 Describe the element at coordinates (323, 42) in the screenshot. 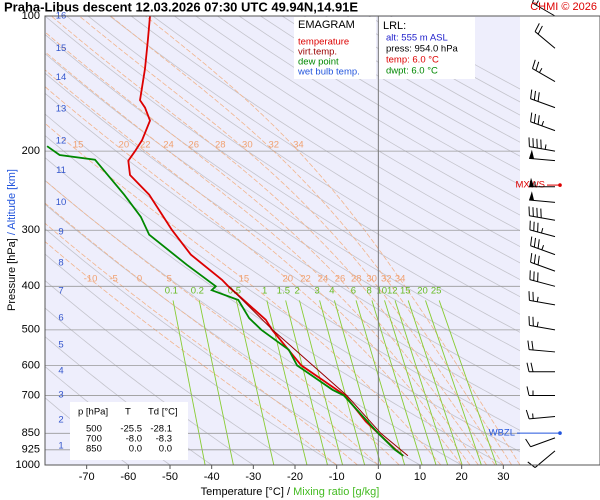

I see `legend-entry: temperature` at that location.